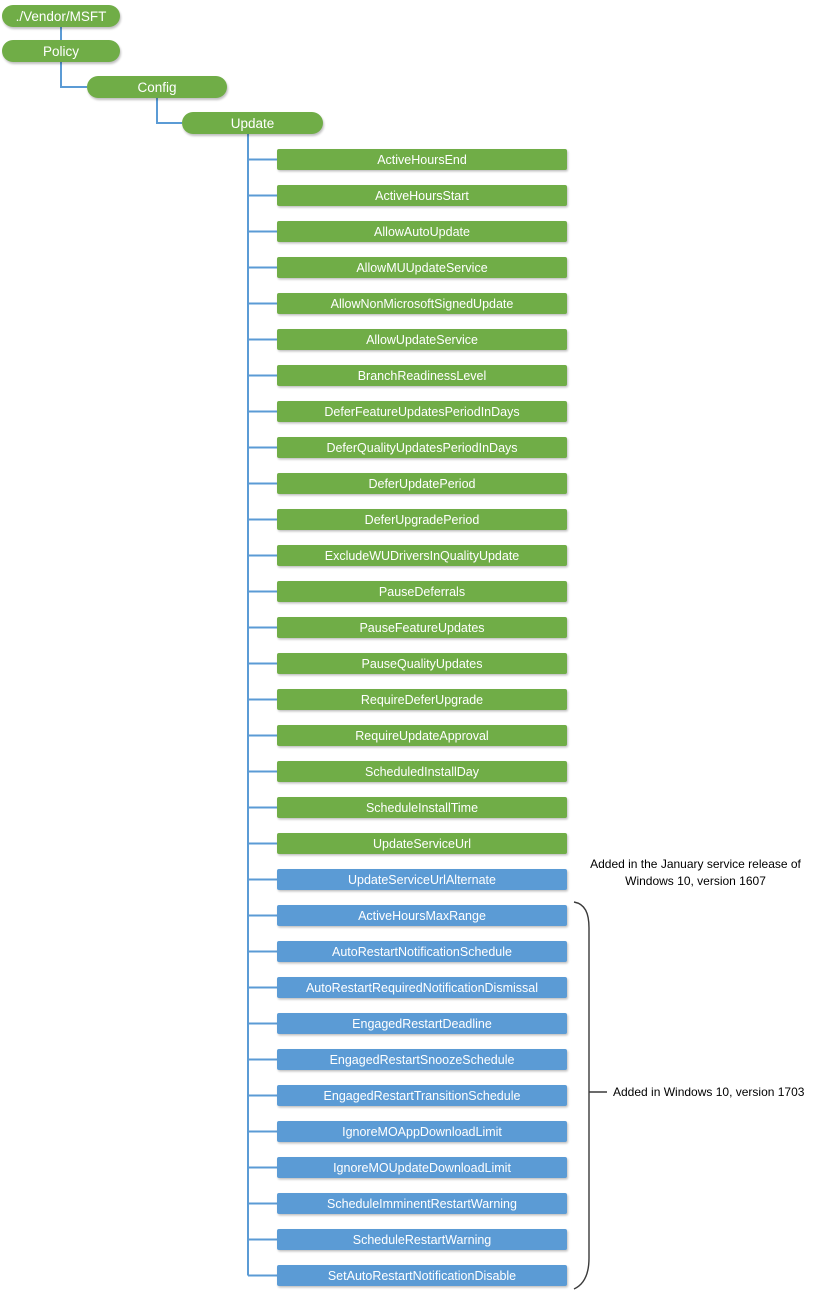  What do you see at coordinates (422, 375) in the screenshot?
I see `tree-node: BranchReadinessLevel` at bounding box center [422, 375].